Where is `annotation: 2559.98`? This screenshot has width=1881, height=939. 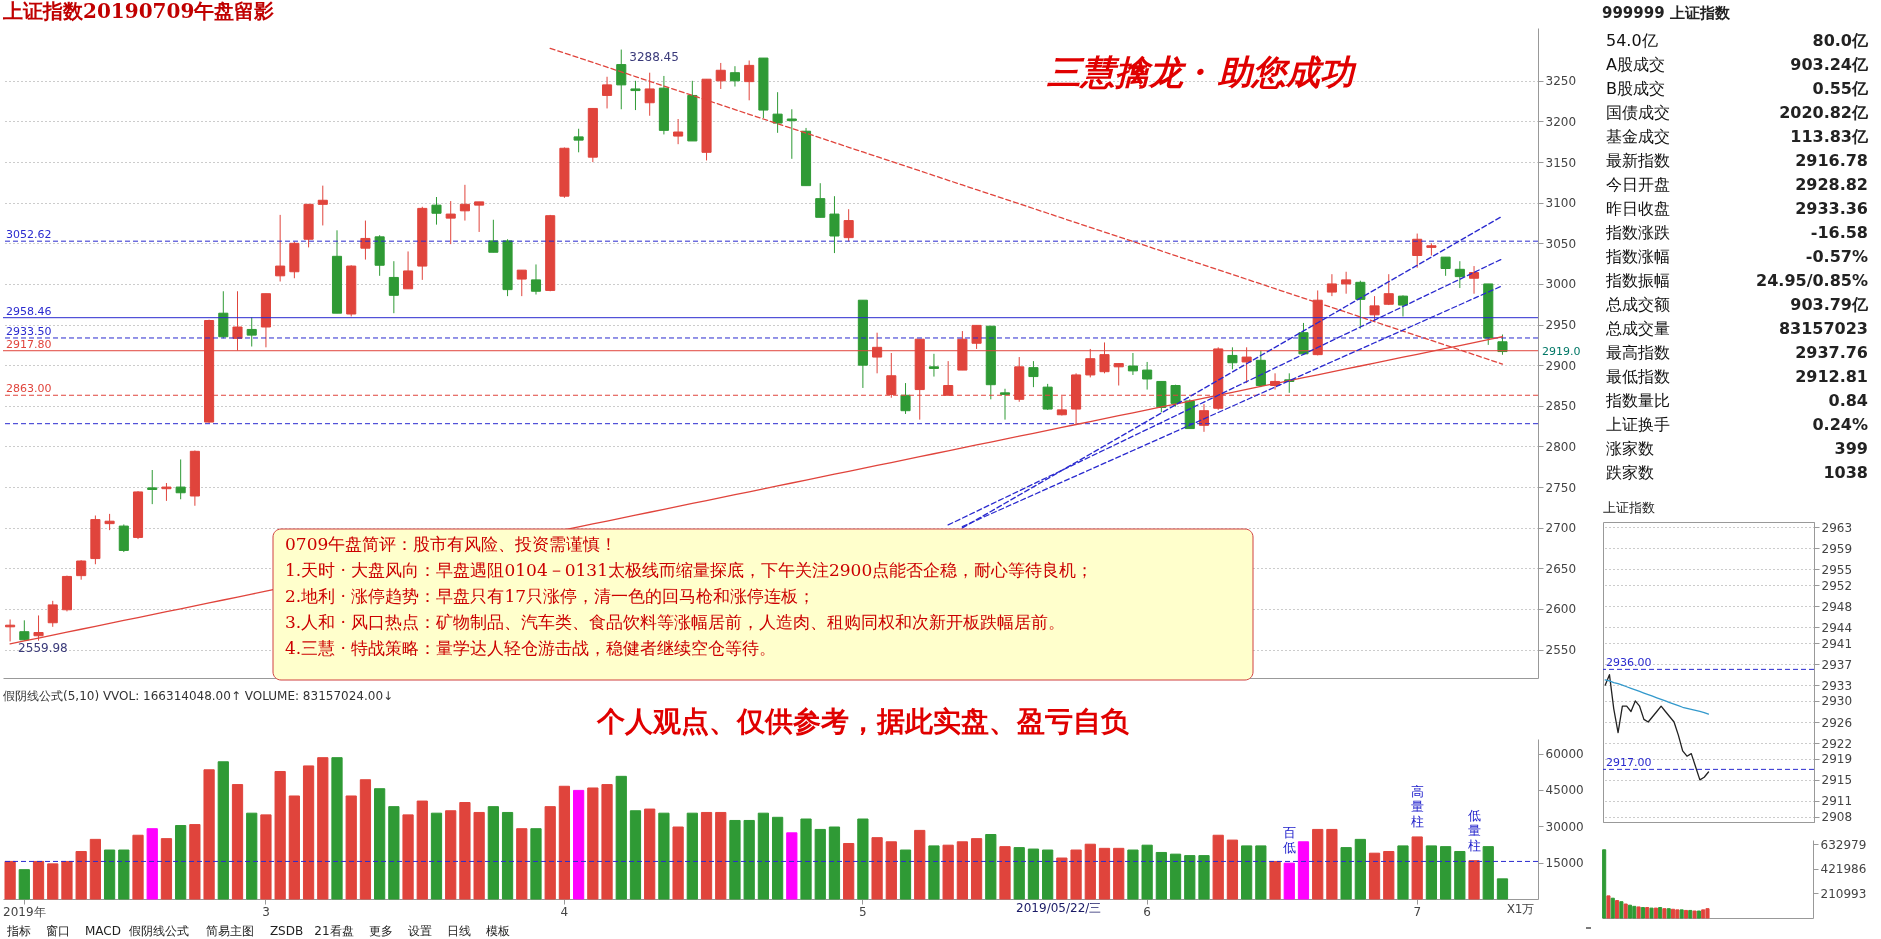
annotation: 2559.98 is located at coordinates (43, 648).